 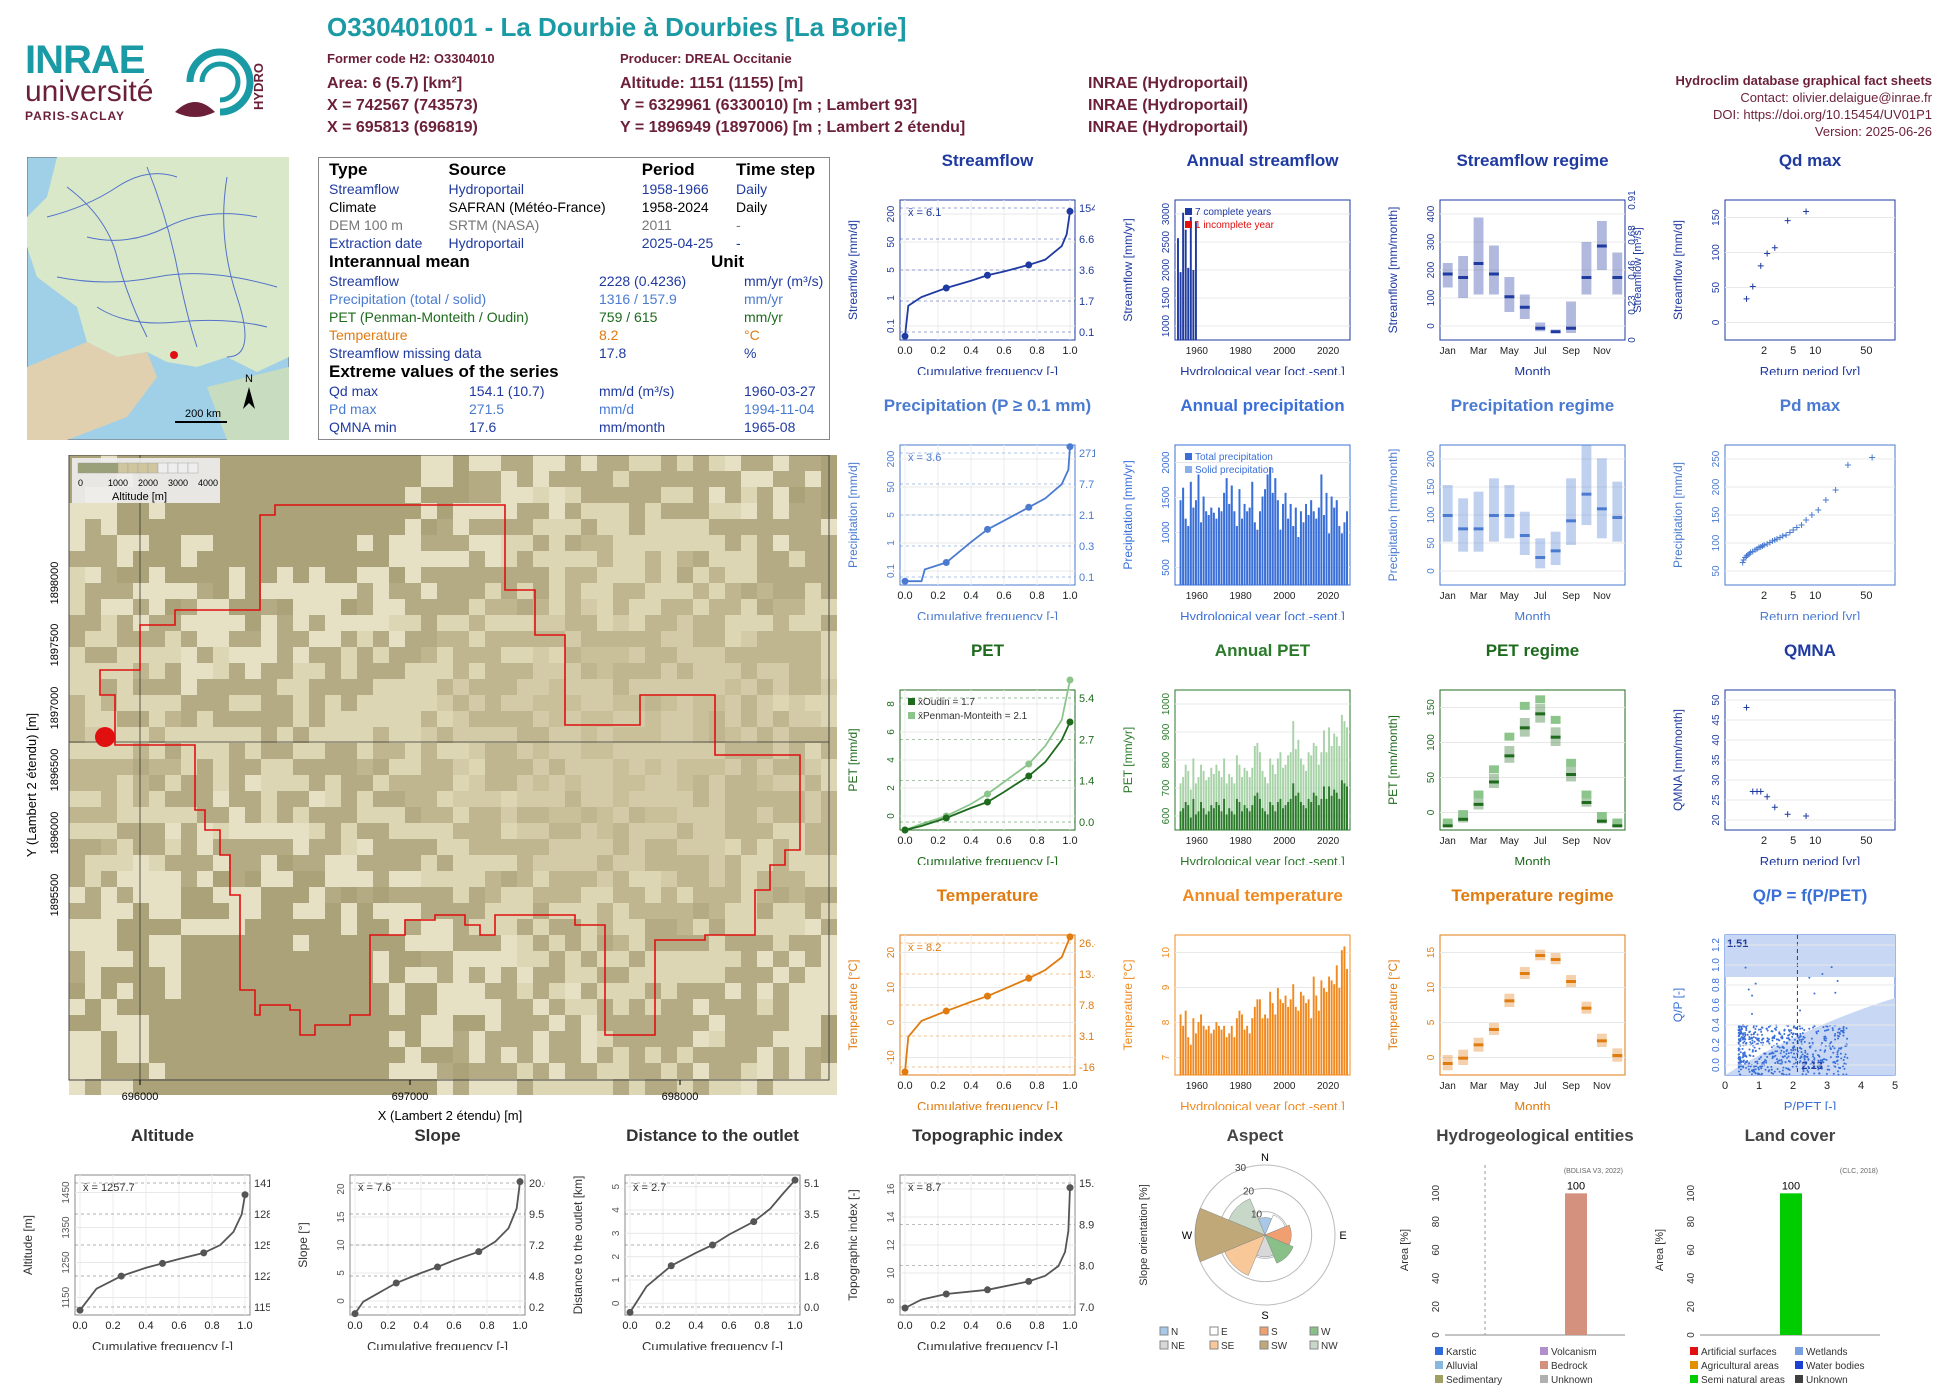 What do you see at coordinates (1691, 1222) in the screenshot?
I see `y-tick-label: 80` at bounding box center [1691, 1222].